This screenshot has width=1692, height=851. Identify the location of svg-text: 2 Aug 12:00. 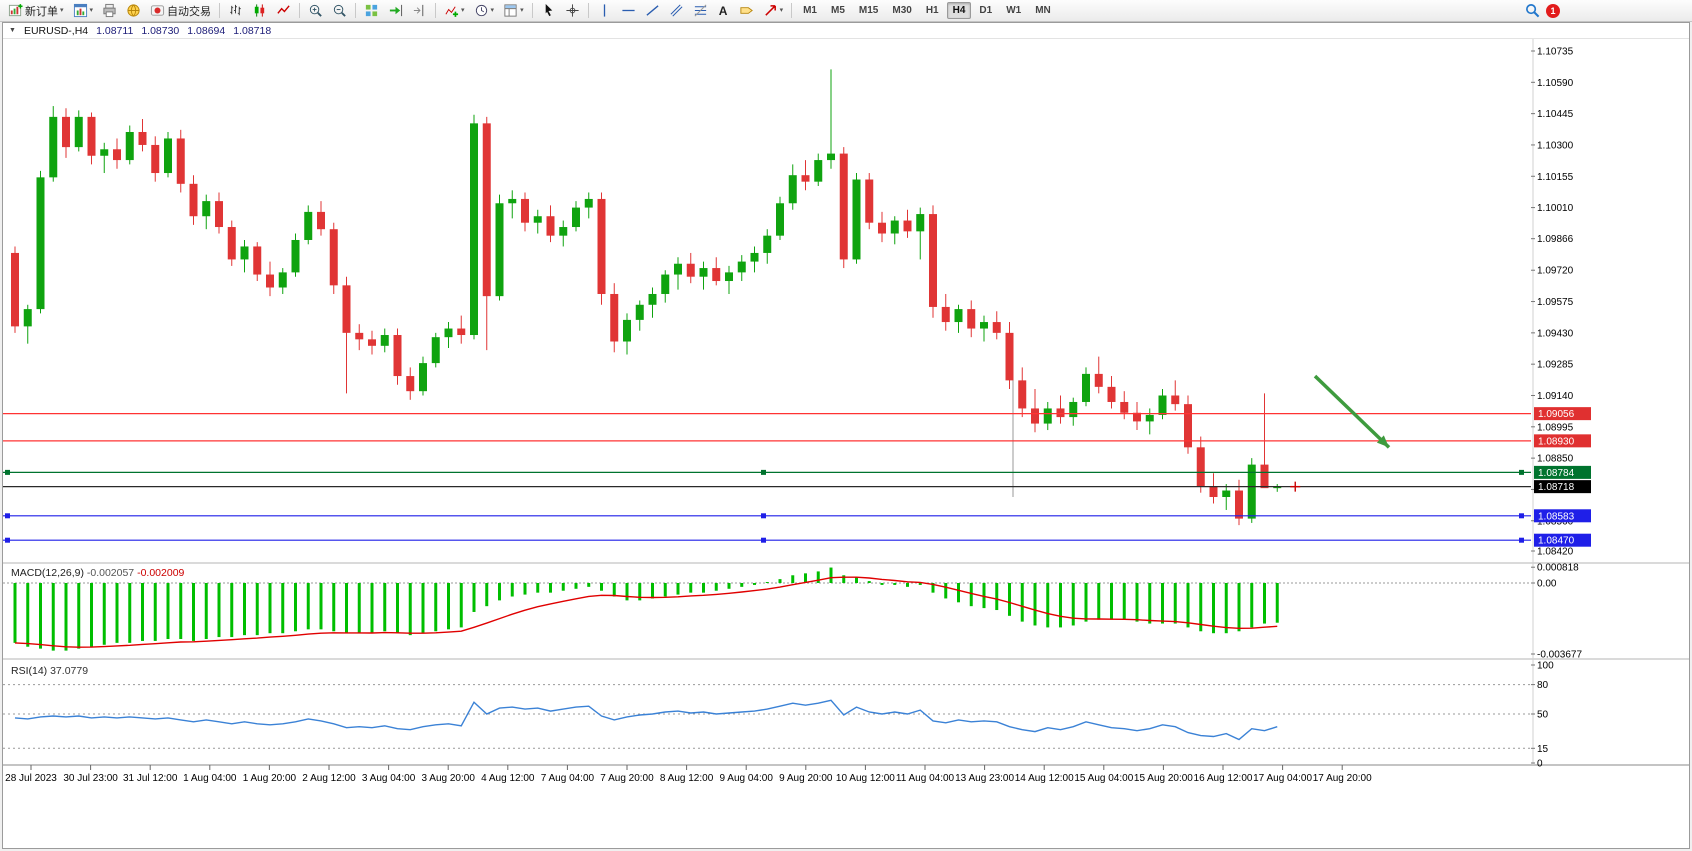
(329, 778).